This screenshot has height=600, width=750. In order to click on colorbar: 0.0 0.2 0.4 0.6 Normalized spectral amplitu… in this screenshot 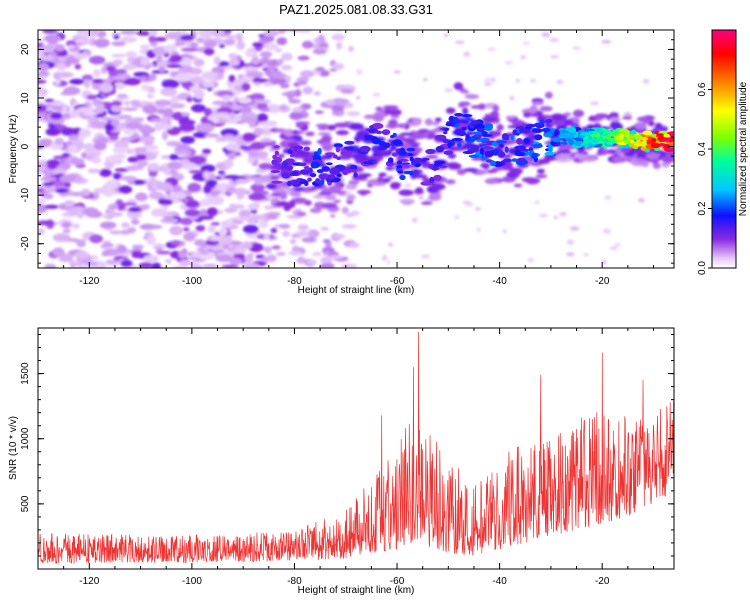, I will do `click(723, 152)`.